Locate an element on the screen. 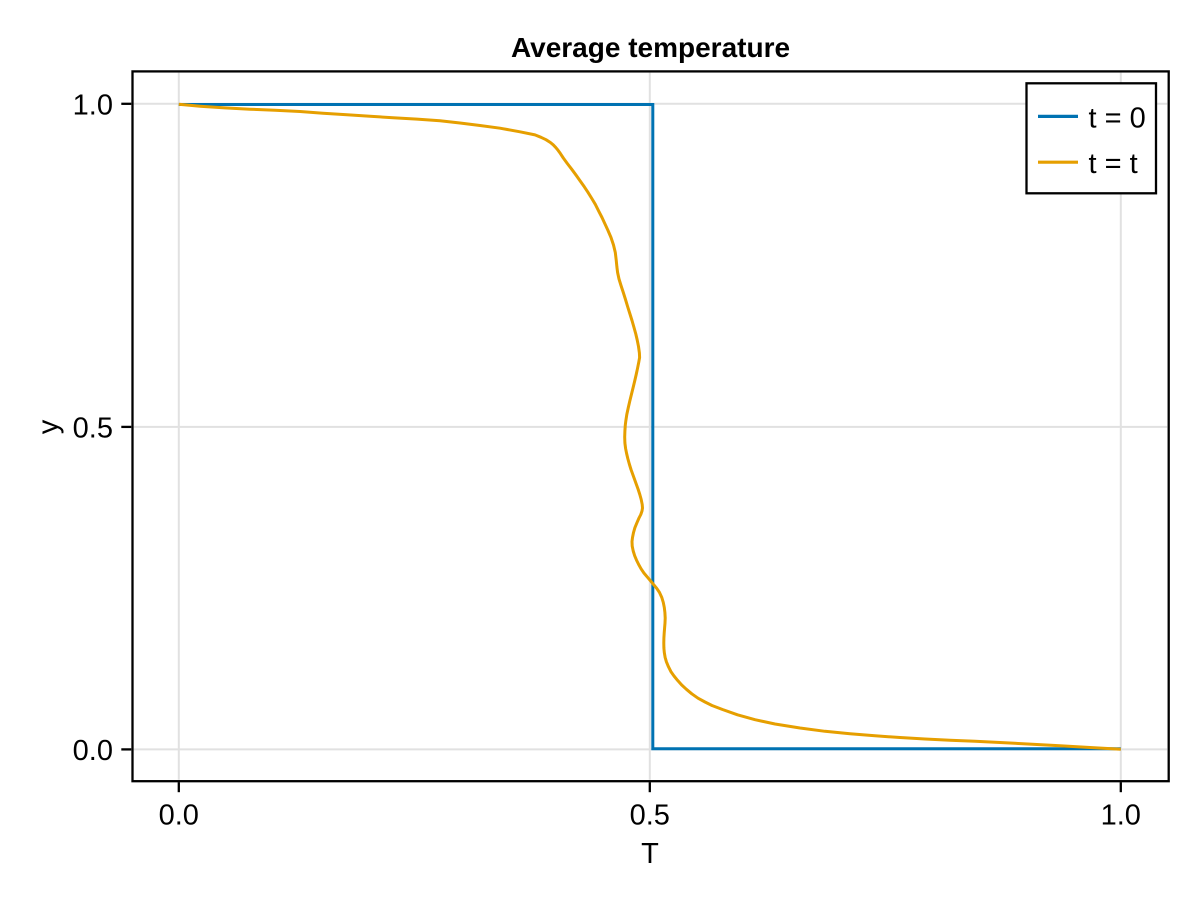 This screenshot has width=1200, height=900. svg-text: Average temperature is located at coordinates (650, 47).